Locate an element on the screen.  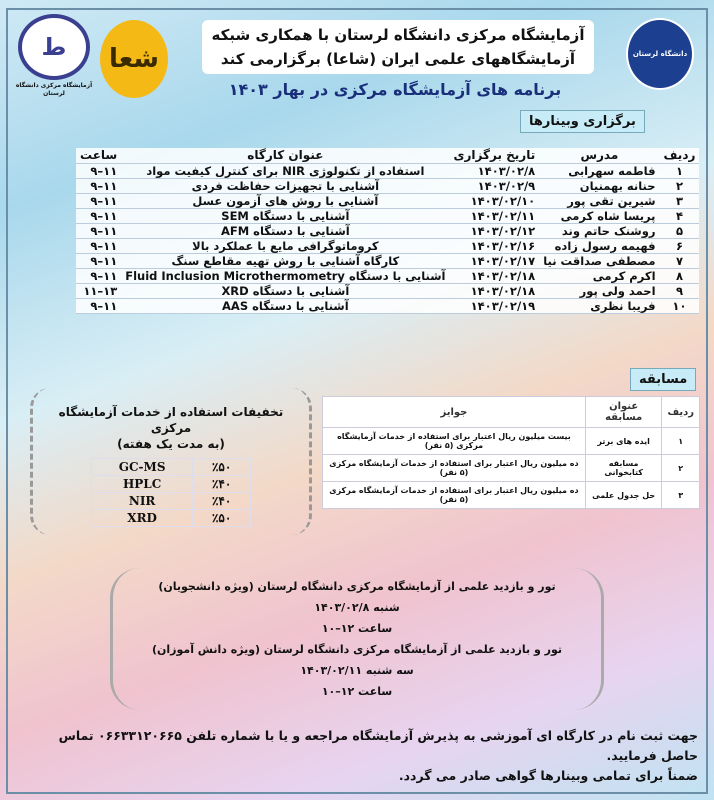
competition-tag: مسابقه is located at coordinates (663, 379).